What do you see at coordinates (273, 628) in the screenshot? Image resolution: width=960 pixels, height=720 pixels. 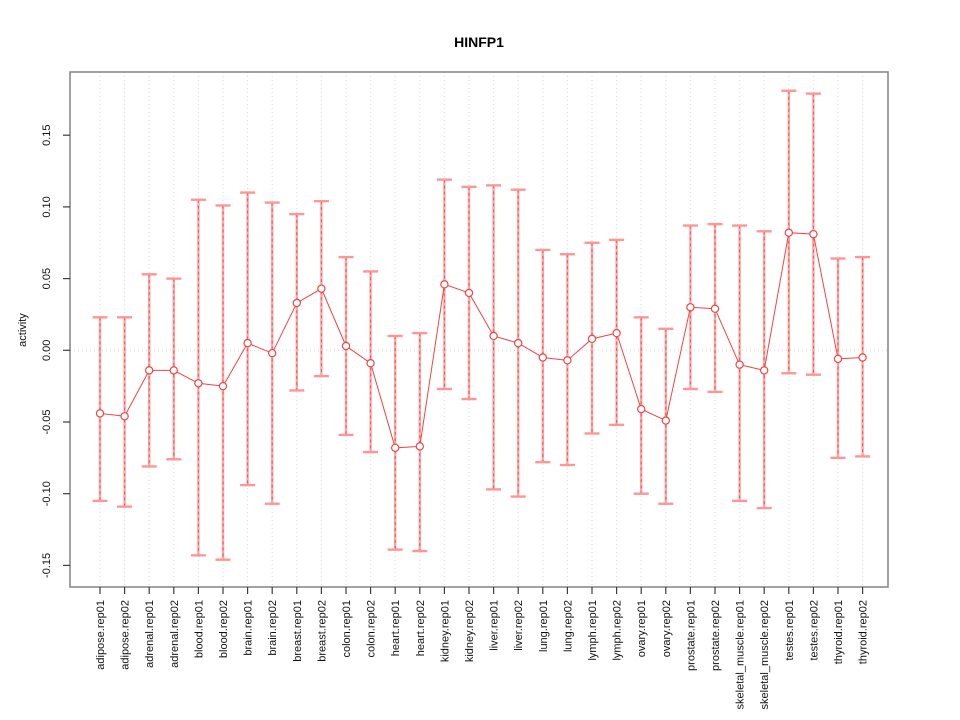 I see `x-tick-label: brain.rep02` at bounding box center [273, 628].